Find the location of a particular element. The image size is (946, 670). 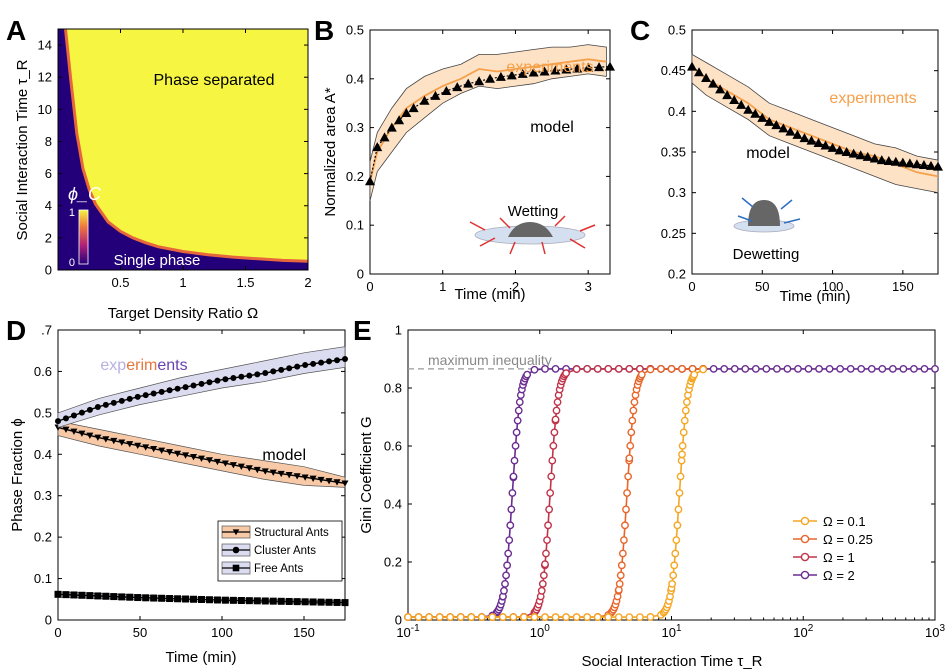

y-tick-label: 0.6 is located at coordinates (43, 371).